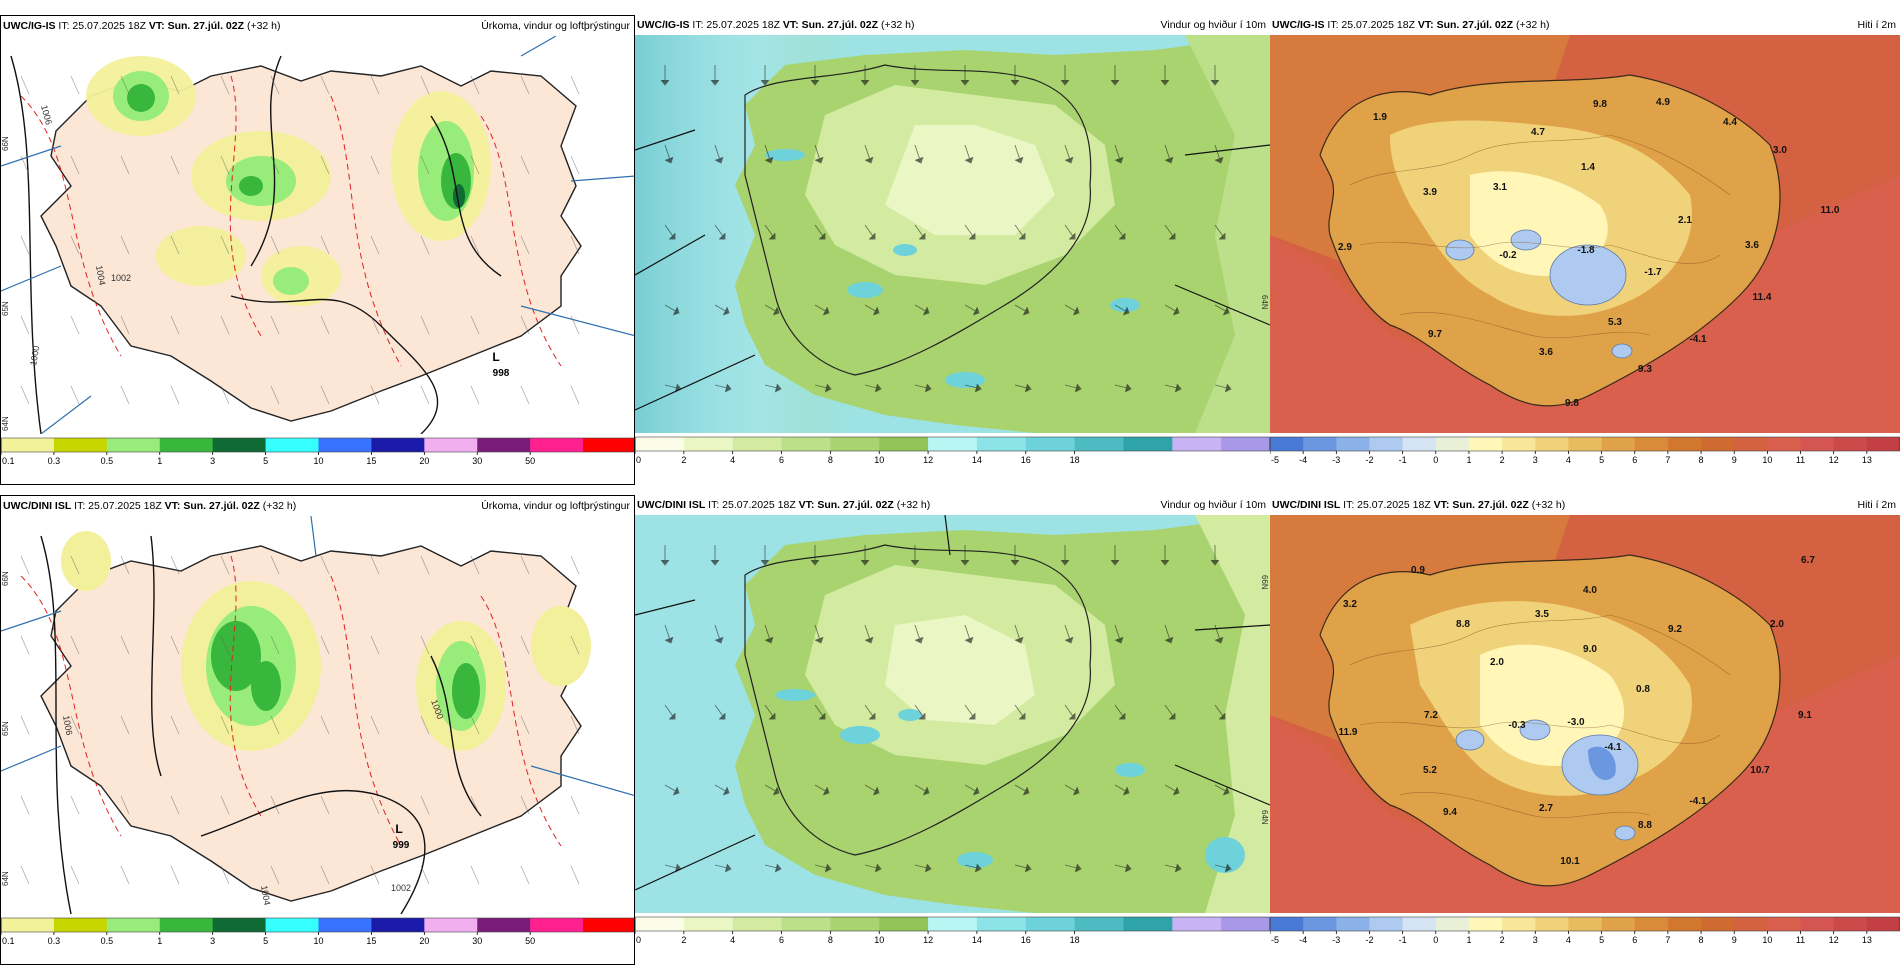 The image size is (1900, 965). Describe the element at coordinates (1588, 167) in the screenshot. I see `temp-label: 1.4` at that location.